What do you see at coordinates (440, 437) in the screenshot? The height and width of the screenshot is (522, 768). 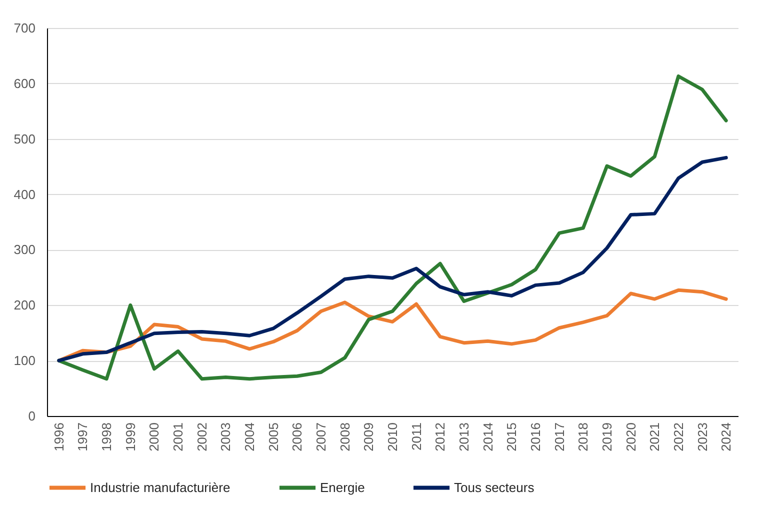 I see `x-tick-label: 2012` at bounding box center [440, 437].